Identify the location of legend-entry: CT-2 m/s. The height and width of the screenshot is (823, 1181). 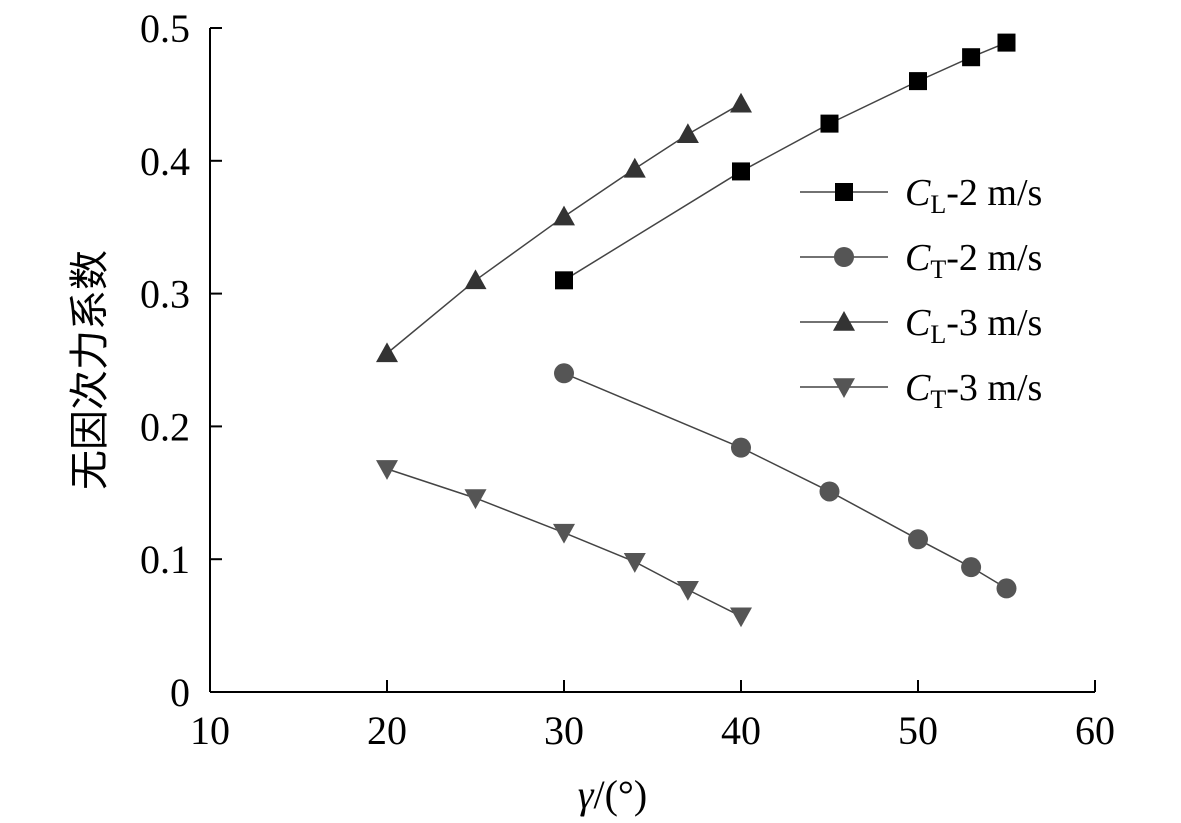
(921, 260).